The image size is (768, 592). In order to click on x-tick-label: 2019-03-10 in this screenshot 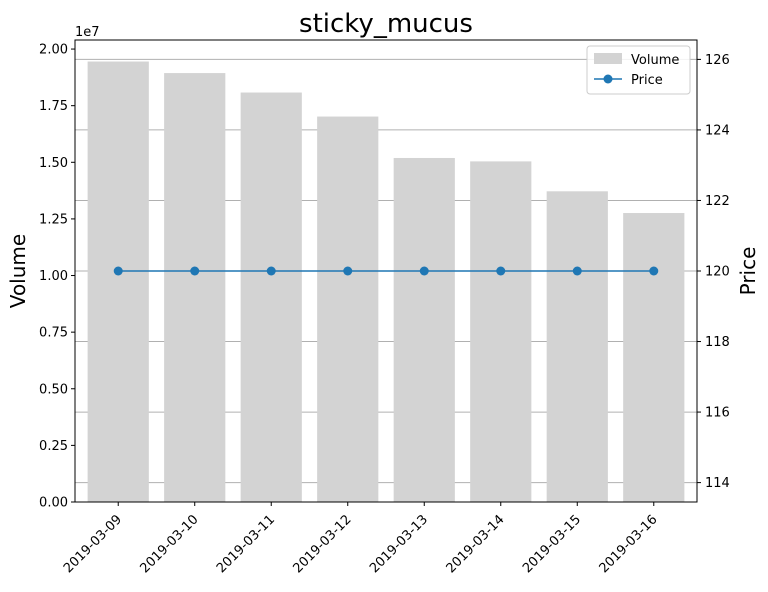, I will do `click(170, 544)`.